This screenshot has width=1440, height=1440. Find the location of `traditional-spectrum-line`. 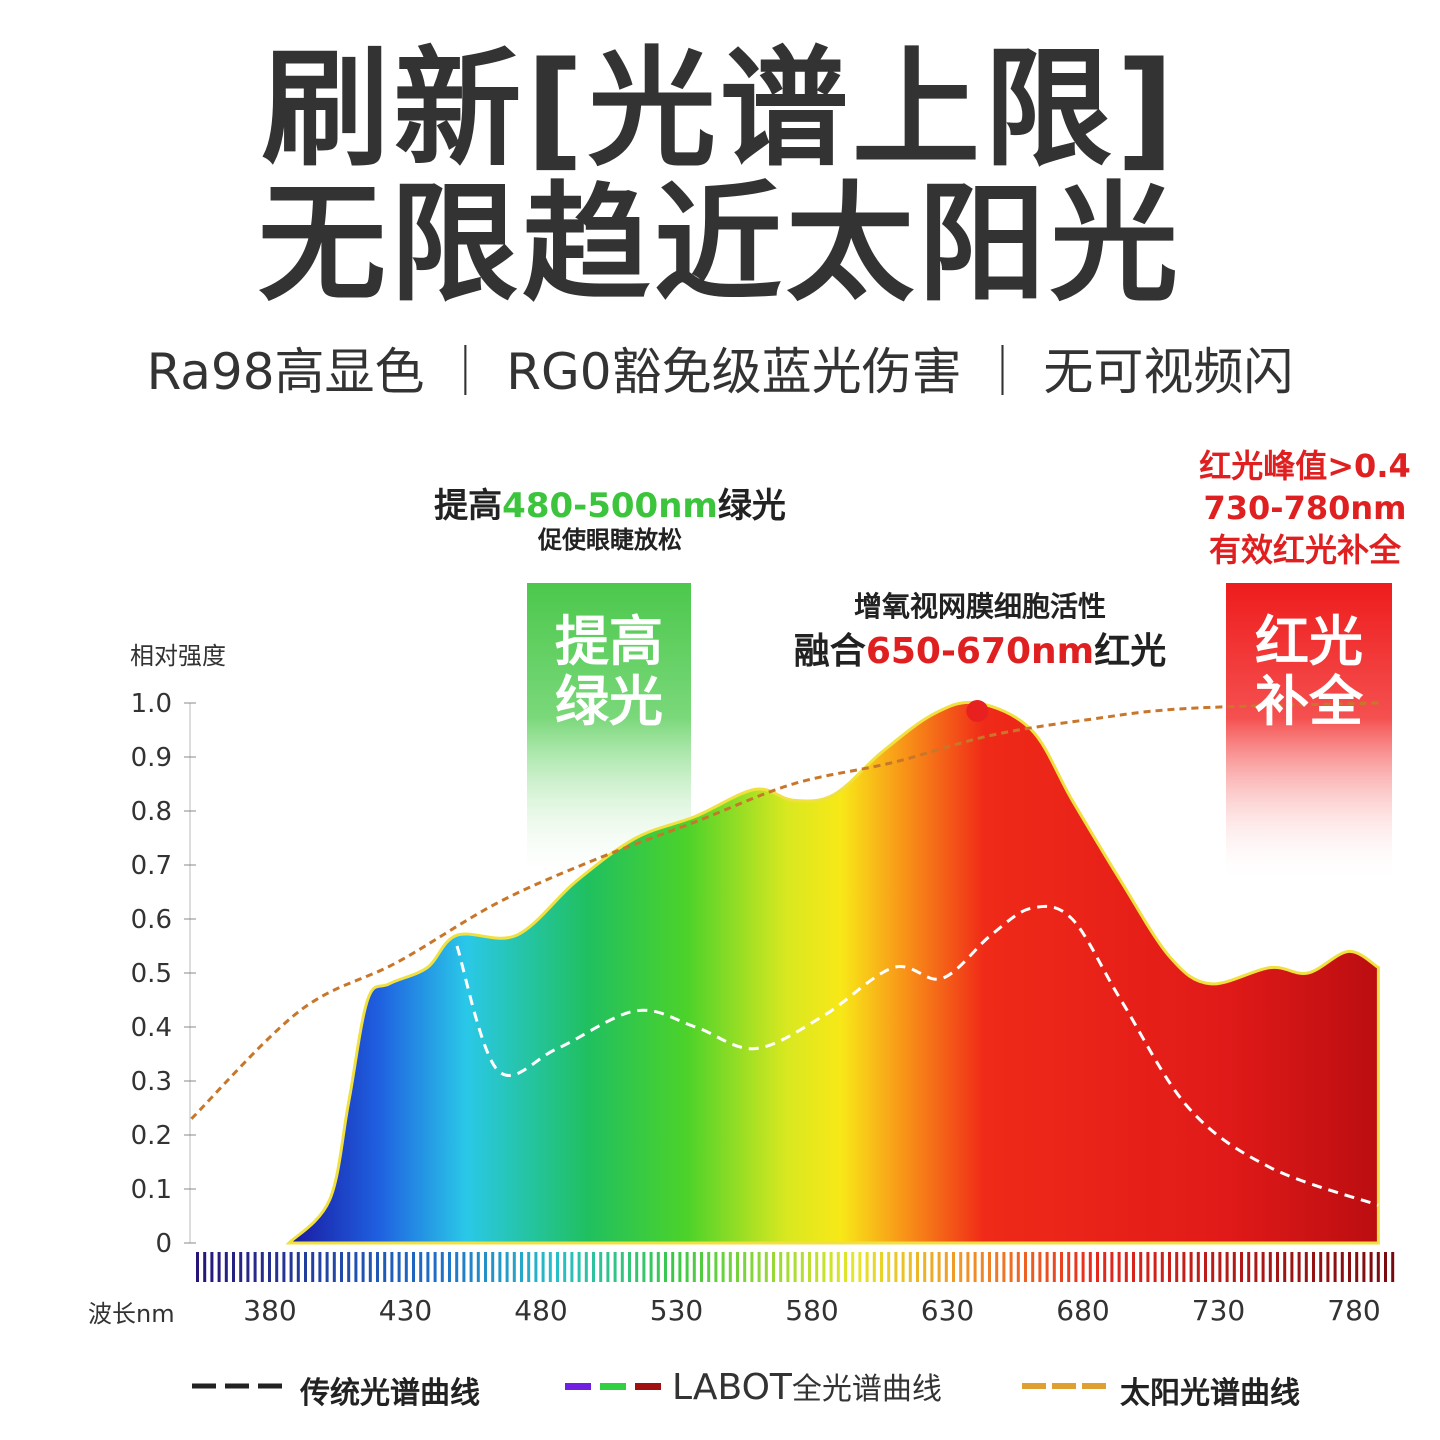

traditional-spectrum-line is located at coordinates (917, 1055).